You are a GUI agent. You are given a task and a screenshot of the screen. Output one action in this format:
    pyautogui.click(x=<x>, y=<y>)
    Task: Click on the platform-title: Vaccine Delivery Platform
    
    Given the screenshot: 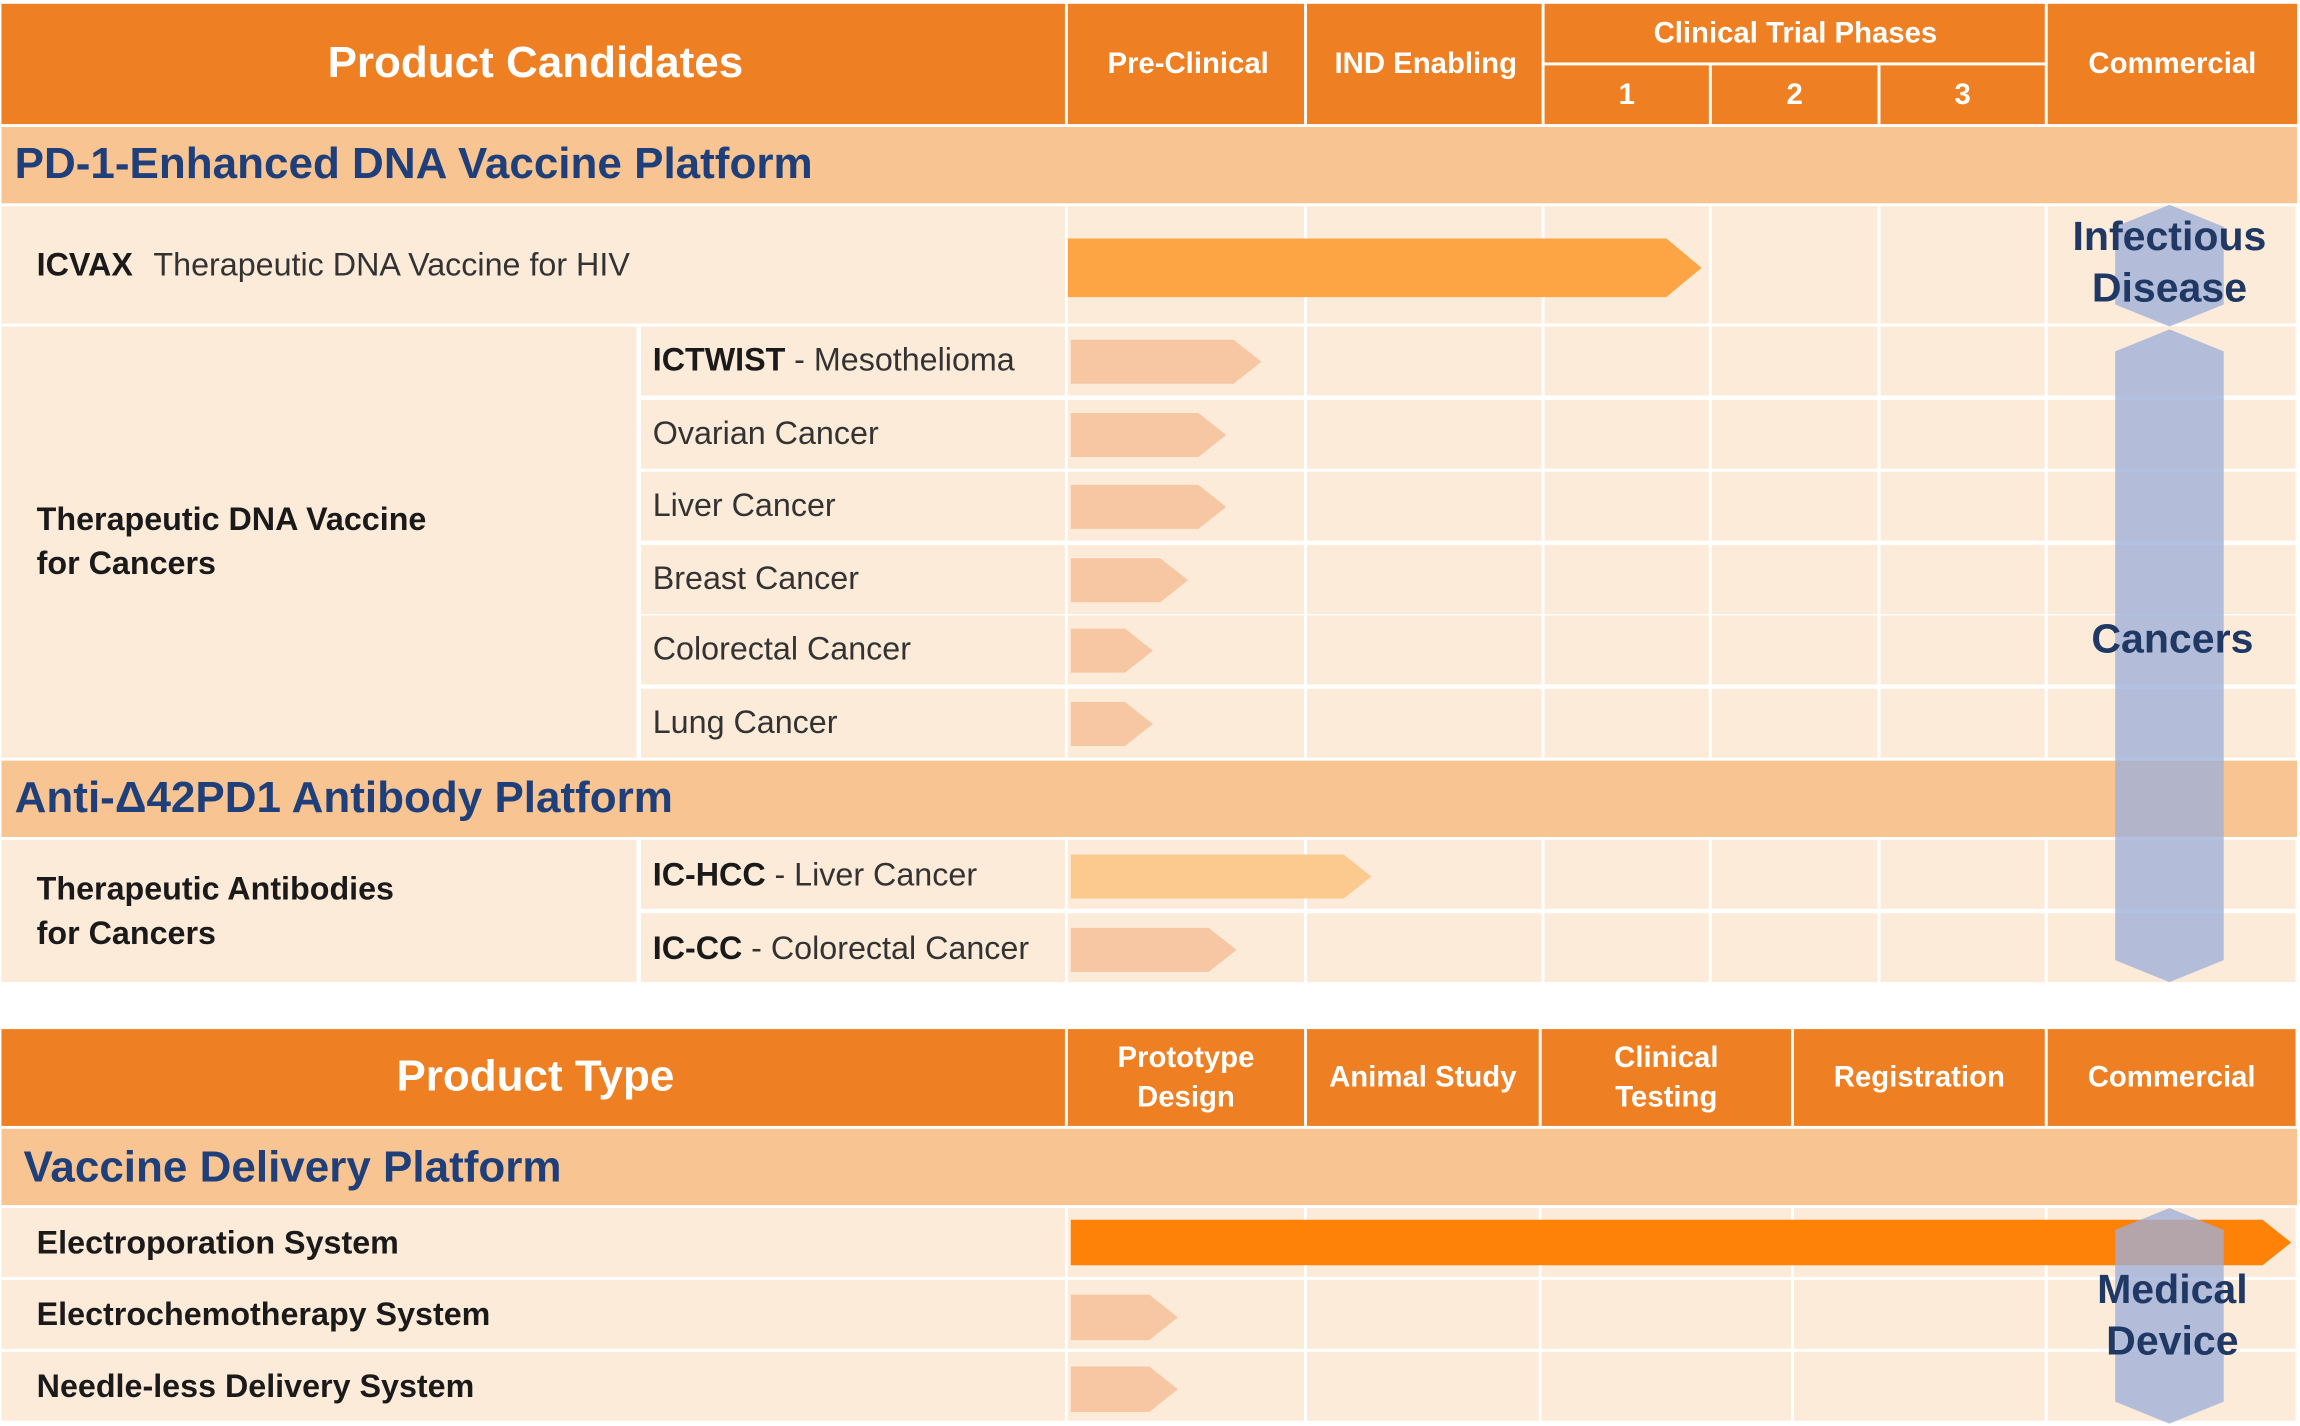 What is the action you would take?
    pyautogui.click(x=292, y=1167)
    